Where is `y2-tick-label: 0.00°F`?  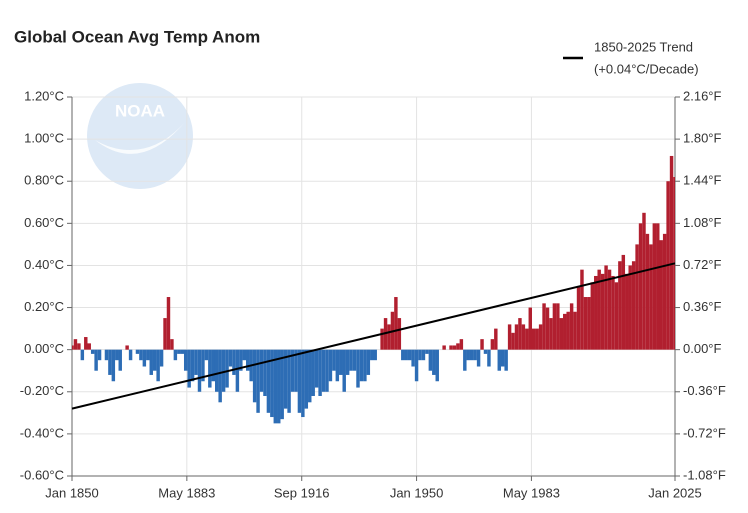 y2-tick-label: 0.00°F is located at coordinates (702, 348).